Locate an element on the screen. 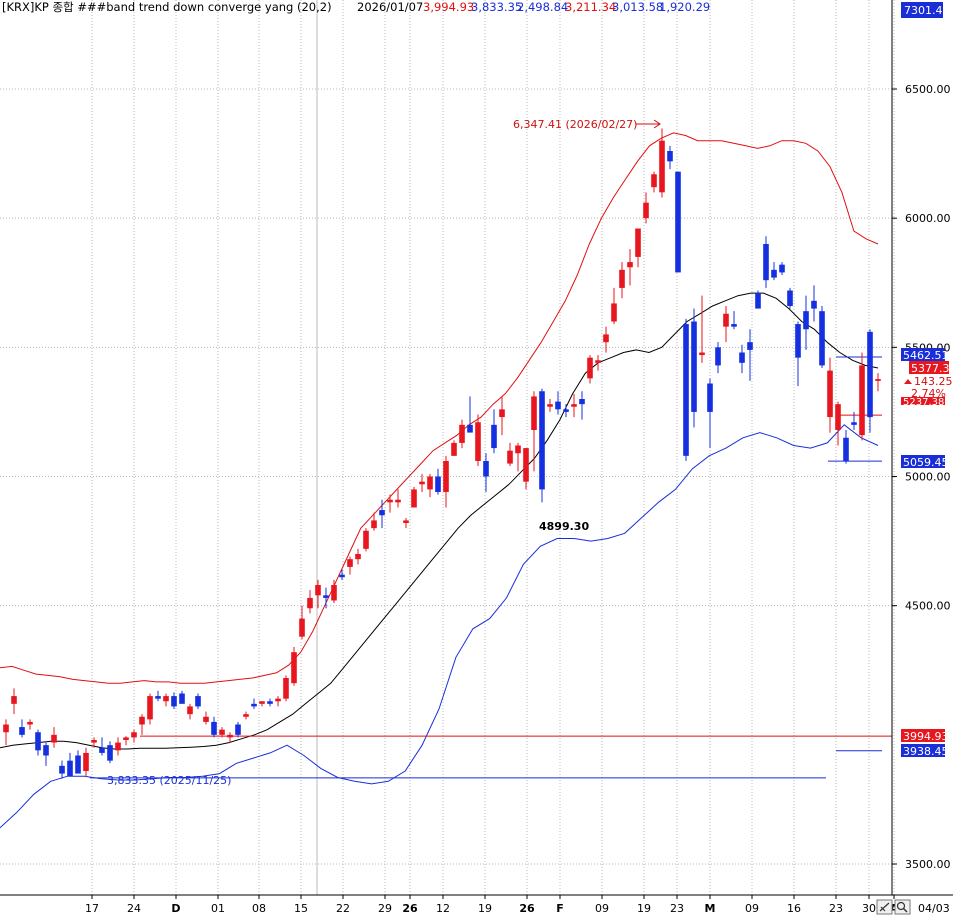  upper-band-badge is located at coordinates (923, 354).